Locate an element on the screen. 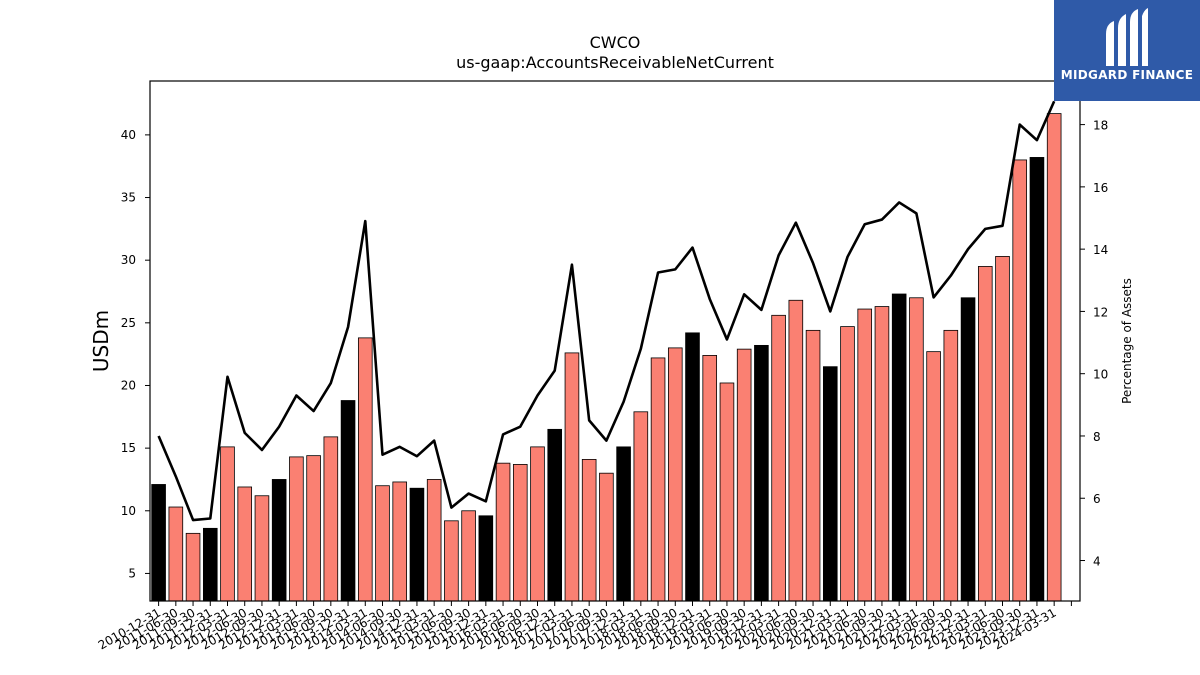  y-tick-label: 25 is located at coordinates (128, 323).